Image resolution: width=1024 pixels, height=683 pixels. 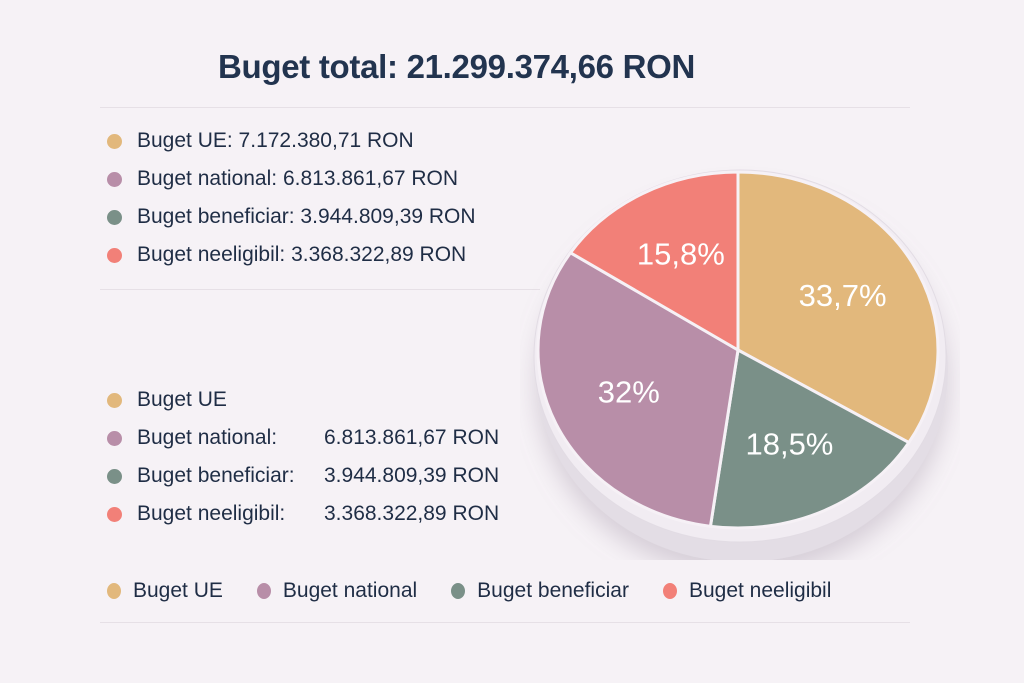 I want to click on legend-value: 3.368.322,89 RON, so click(x=412, y=513).